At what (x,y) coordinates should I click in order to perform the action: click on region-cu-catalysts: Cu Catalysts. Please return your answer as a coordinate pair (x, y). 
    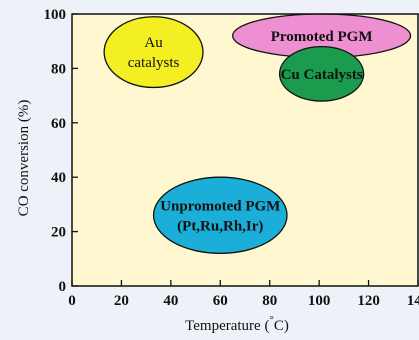
    Looking at the image, I should click on (321, 73).